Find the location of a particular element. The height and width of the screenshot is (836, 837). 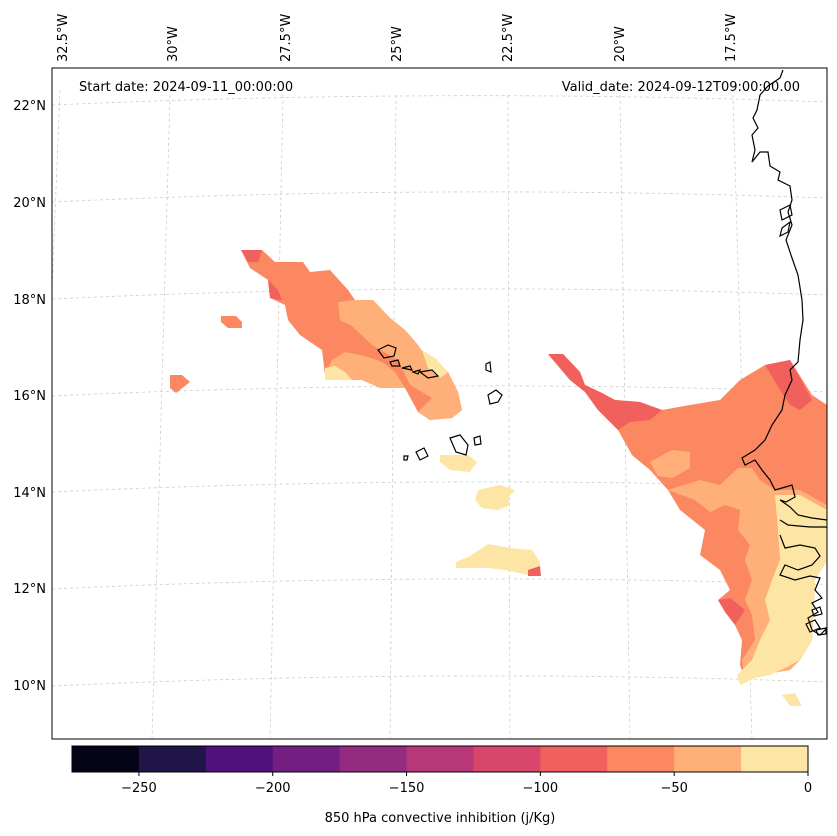

cape-verde-island-sao-vicente is located at coordinates (395, 363).